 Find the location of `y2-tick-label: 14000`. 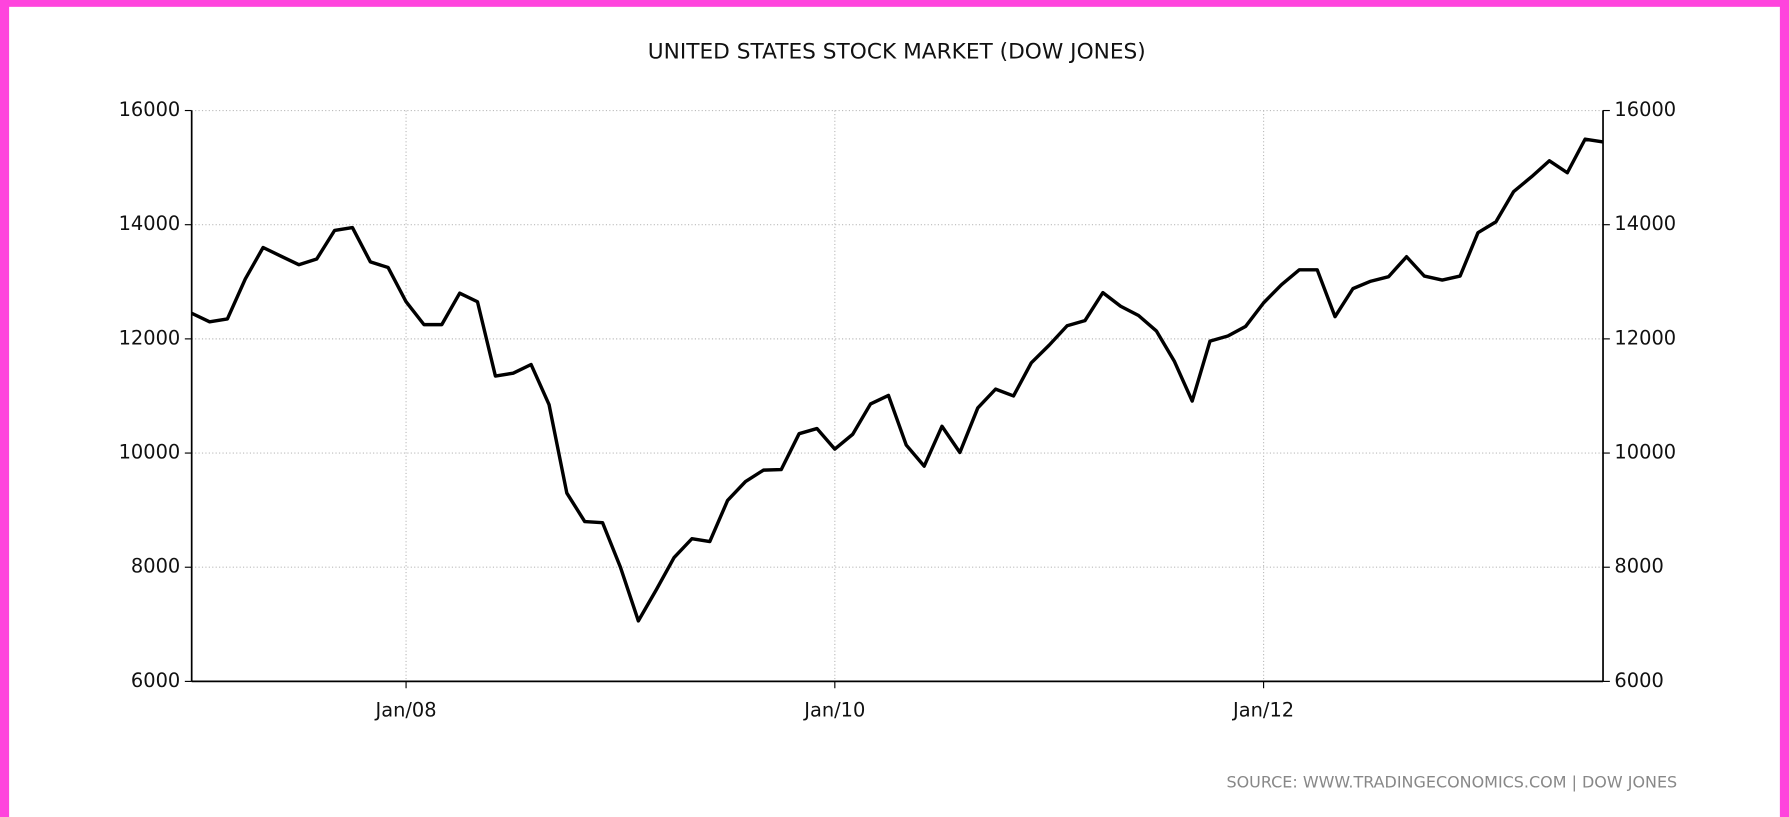

y2-tick-label: 14000 is located at coordinates (1645, 223).